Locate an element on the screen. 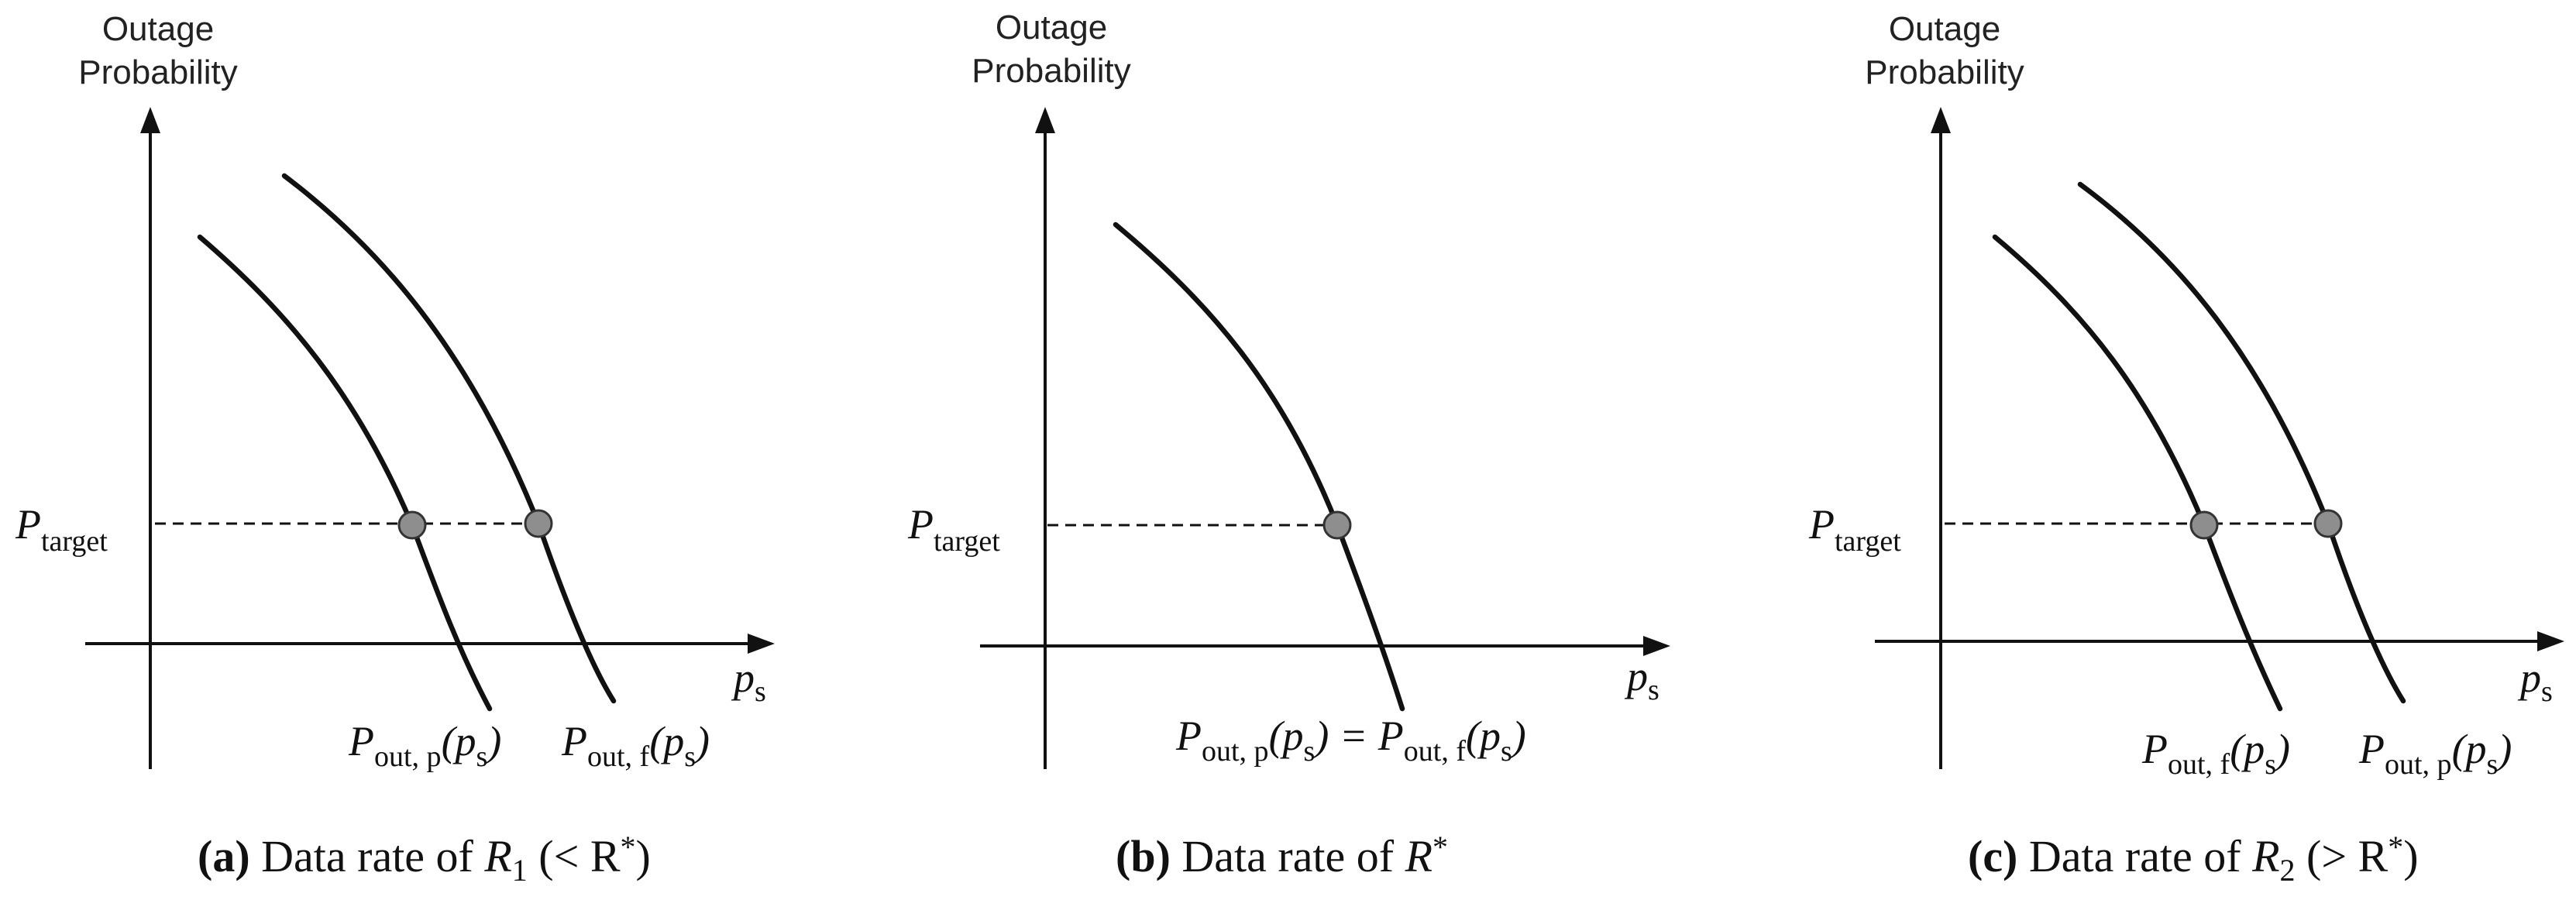 Image resolution: width=2576 pixels, height=900 pixels. panel-b-y-axis-arrow is located at coordinates (1045, 120).